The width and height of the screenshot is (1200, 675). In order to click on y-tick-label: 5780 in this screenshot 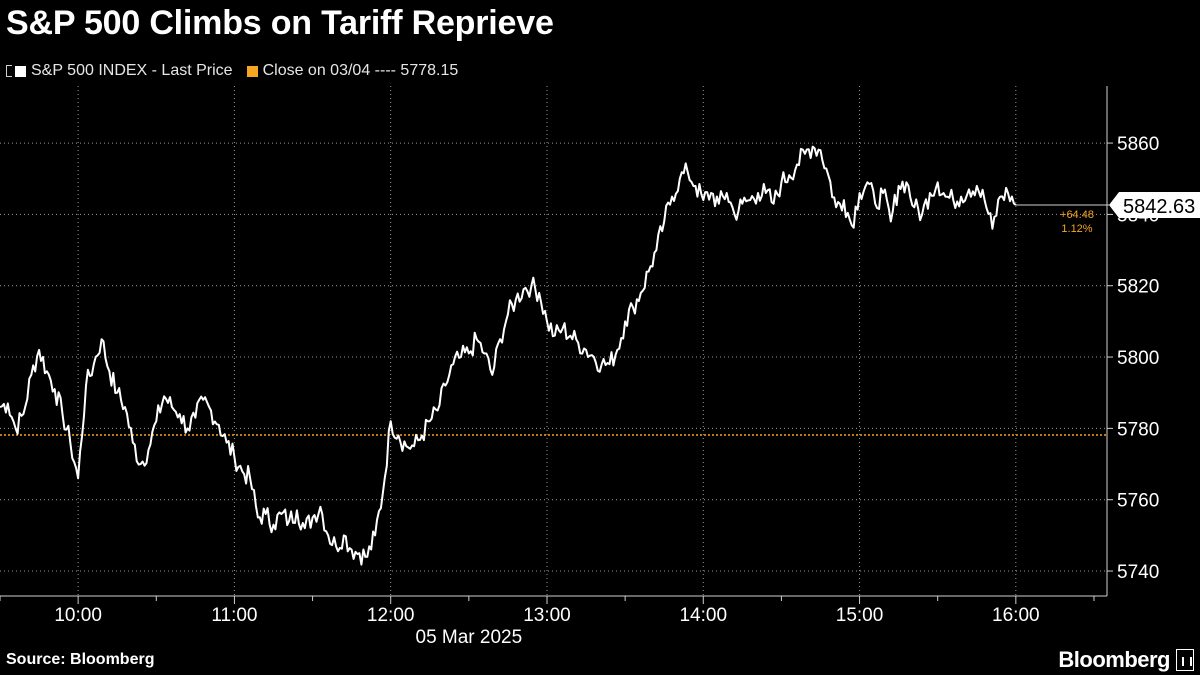, I will do `click(1138, 429)`.